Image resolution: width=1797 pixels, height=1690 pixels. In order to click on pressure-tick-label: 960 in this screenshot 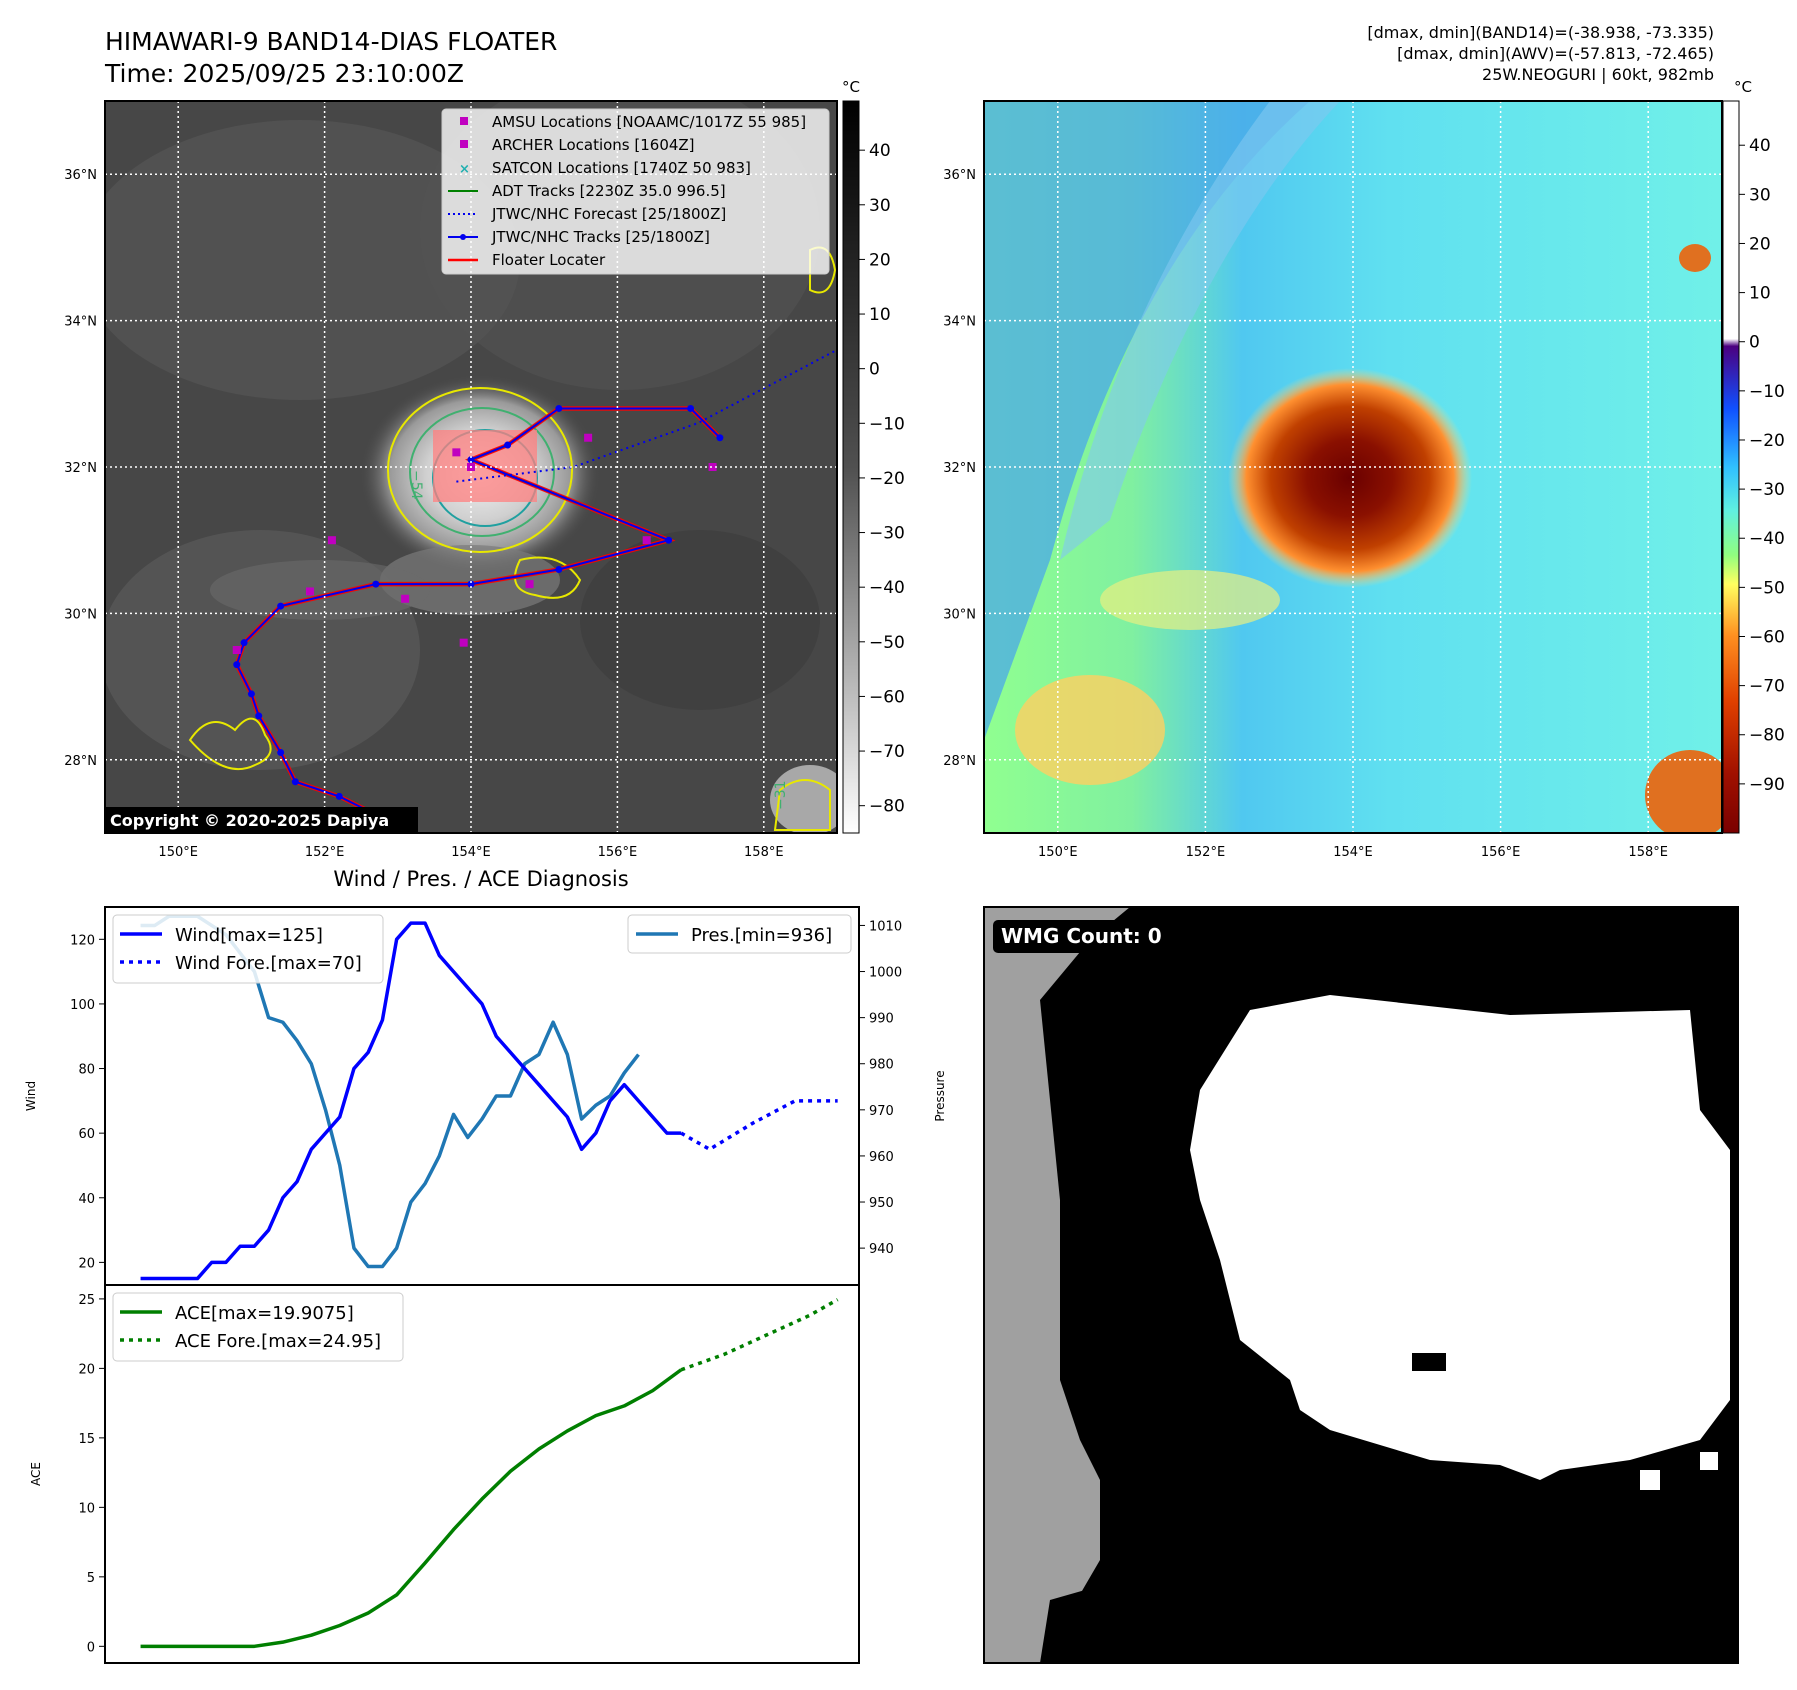, I will do `click(881, 1157)`.